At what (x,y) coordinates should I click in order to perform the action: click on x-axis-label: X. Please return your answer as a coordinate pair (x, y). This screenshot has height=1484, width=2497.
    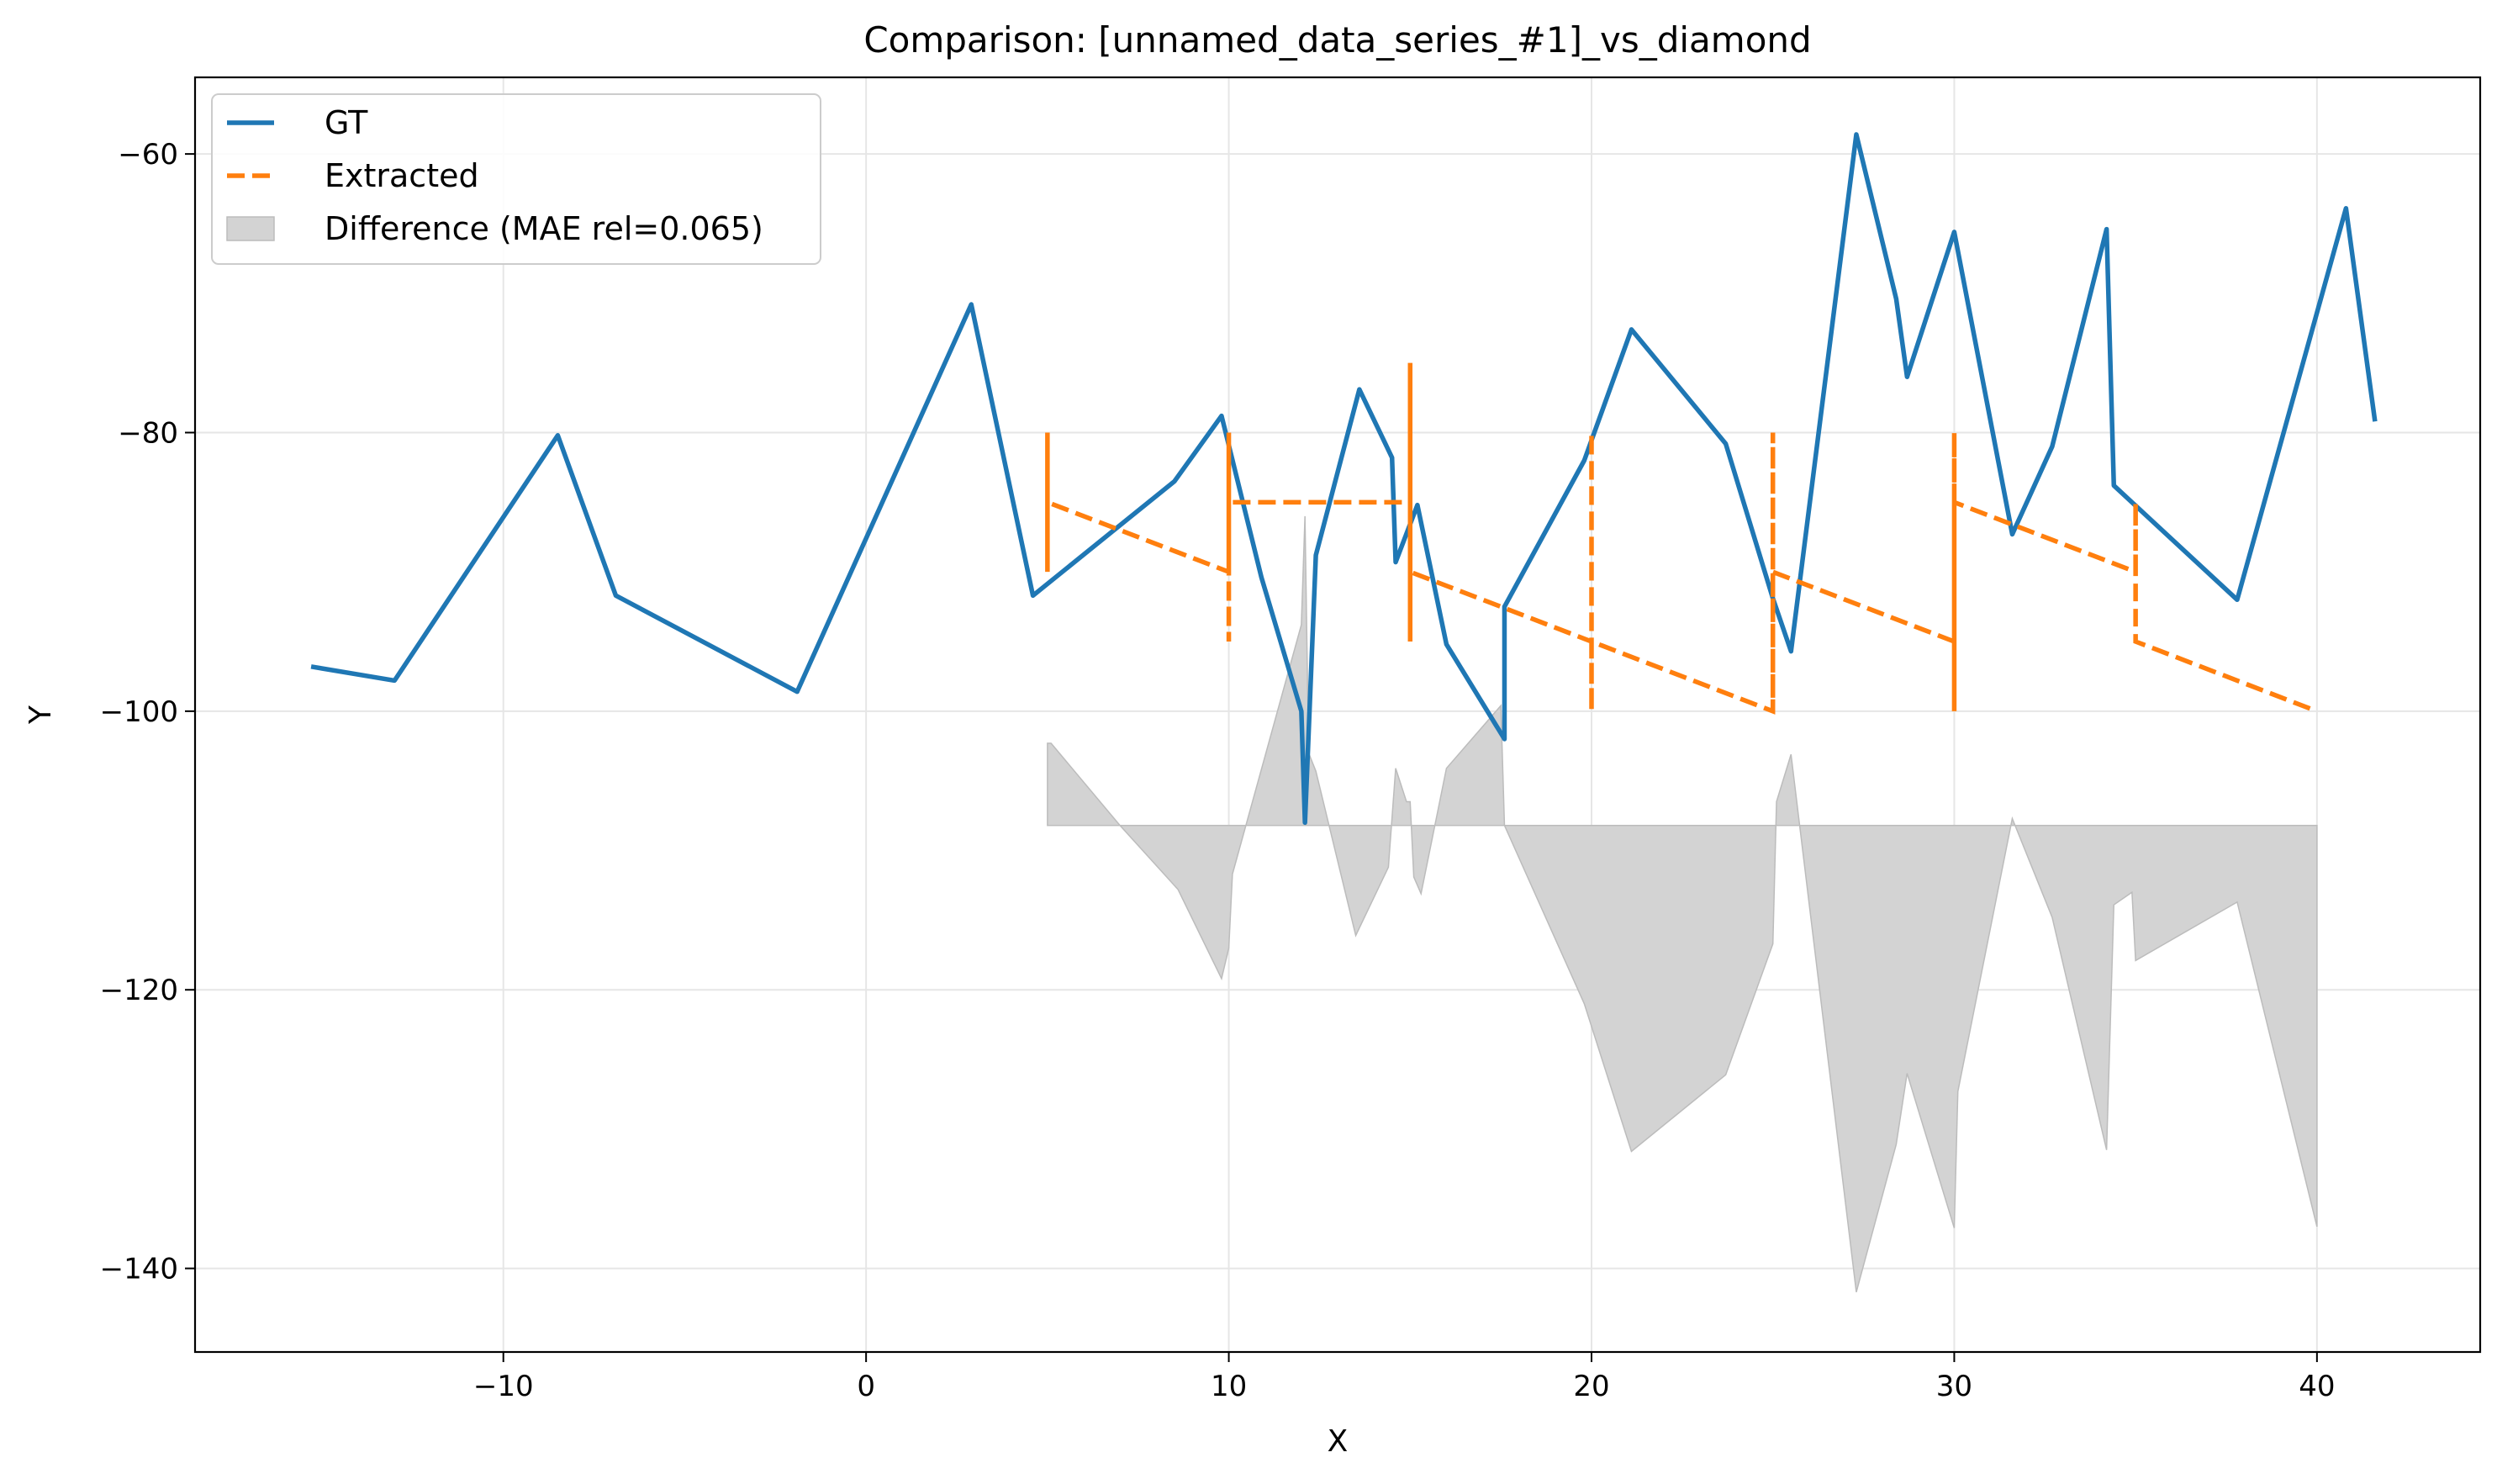
    Looking at the image, I should click on (1338, 1441).